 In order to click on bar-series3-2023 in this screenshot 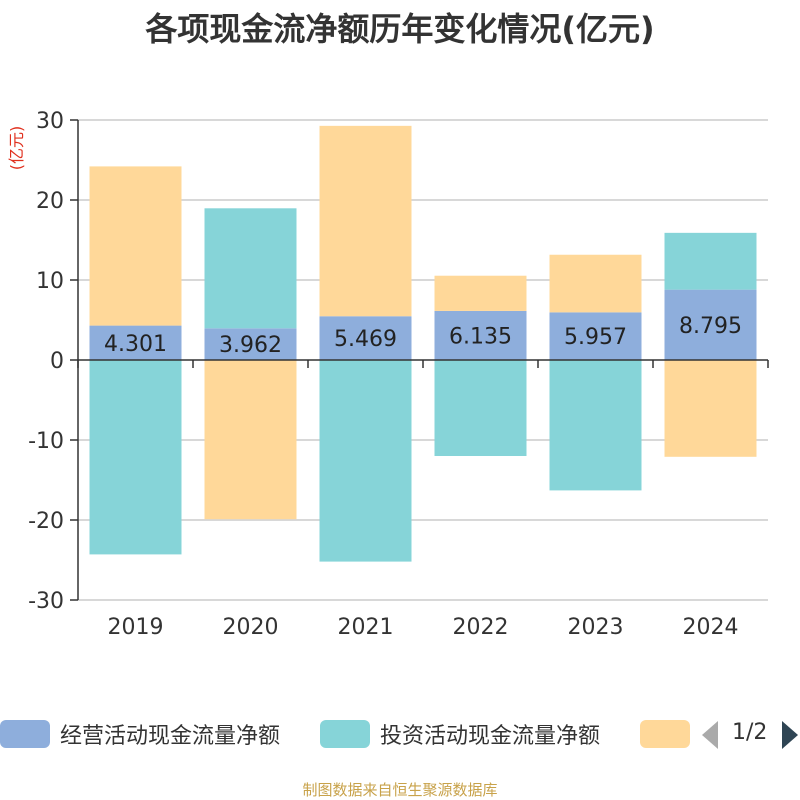, I will do `click(595, 283)`.